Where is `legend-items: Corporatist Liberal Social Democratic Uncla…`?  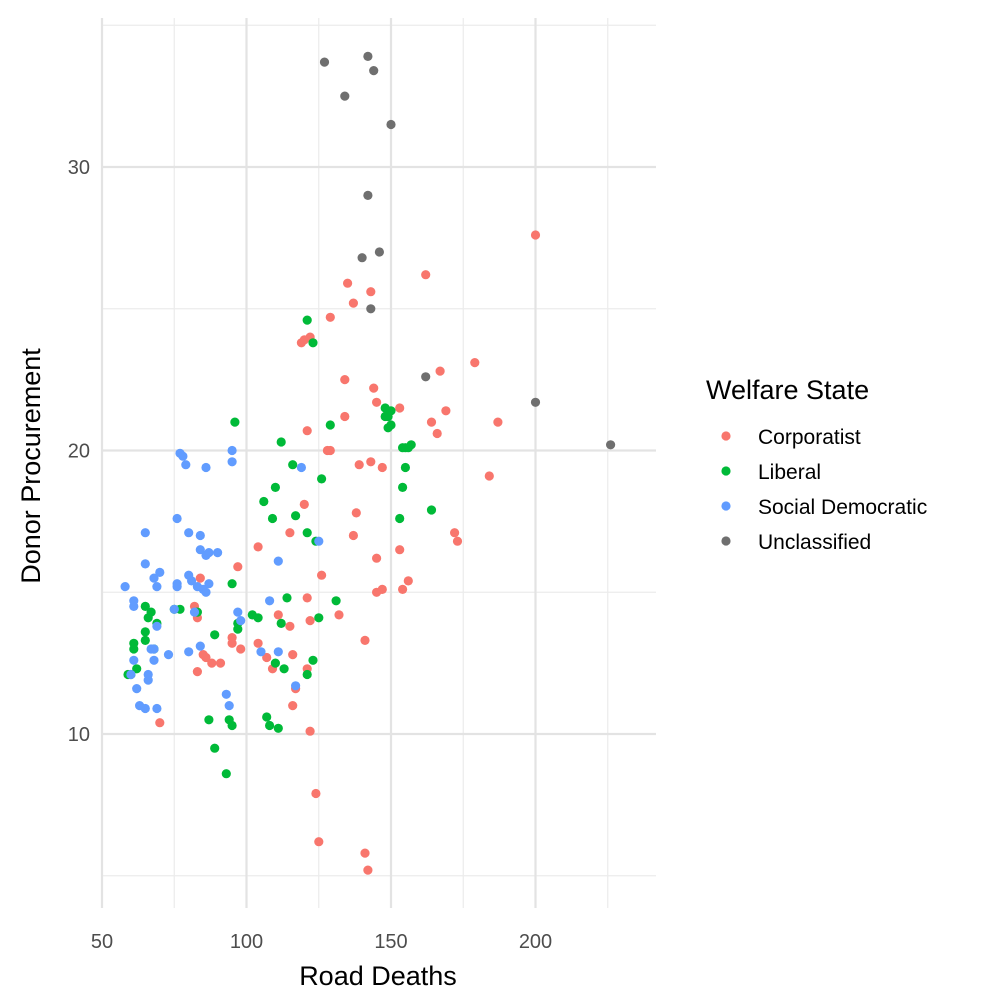
legend-items: Corporatist Liberal Social Democratic Uncla… is located at coordinates (824, 490).